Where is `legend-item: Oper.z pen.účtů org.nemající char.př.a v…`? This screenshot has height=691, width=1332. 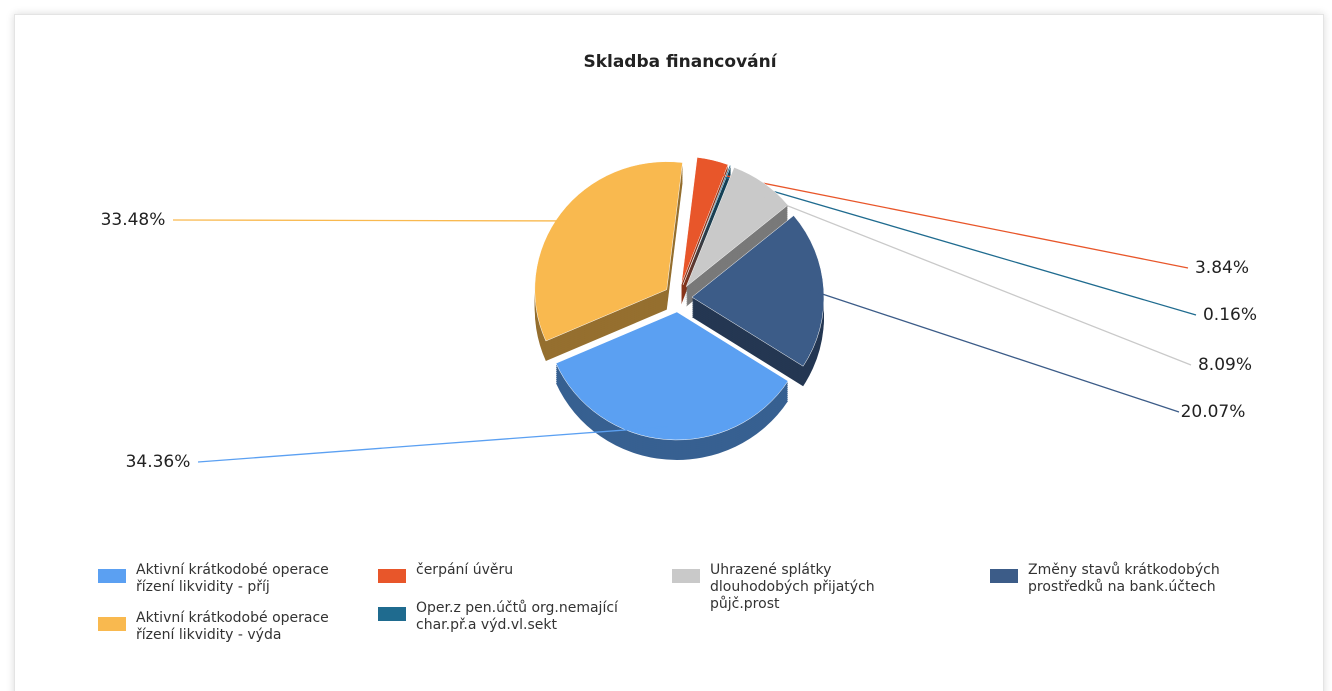 legend-item: Oper.z pen.účtů org.nemající char.př.a v… is located at coordinates (498, 617).